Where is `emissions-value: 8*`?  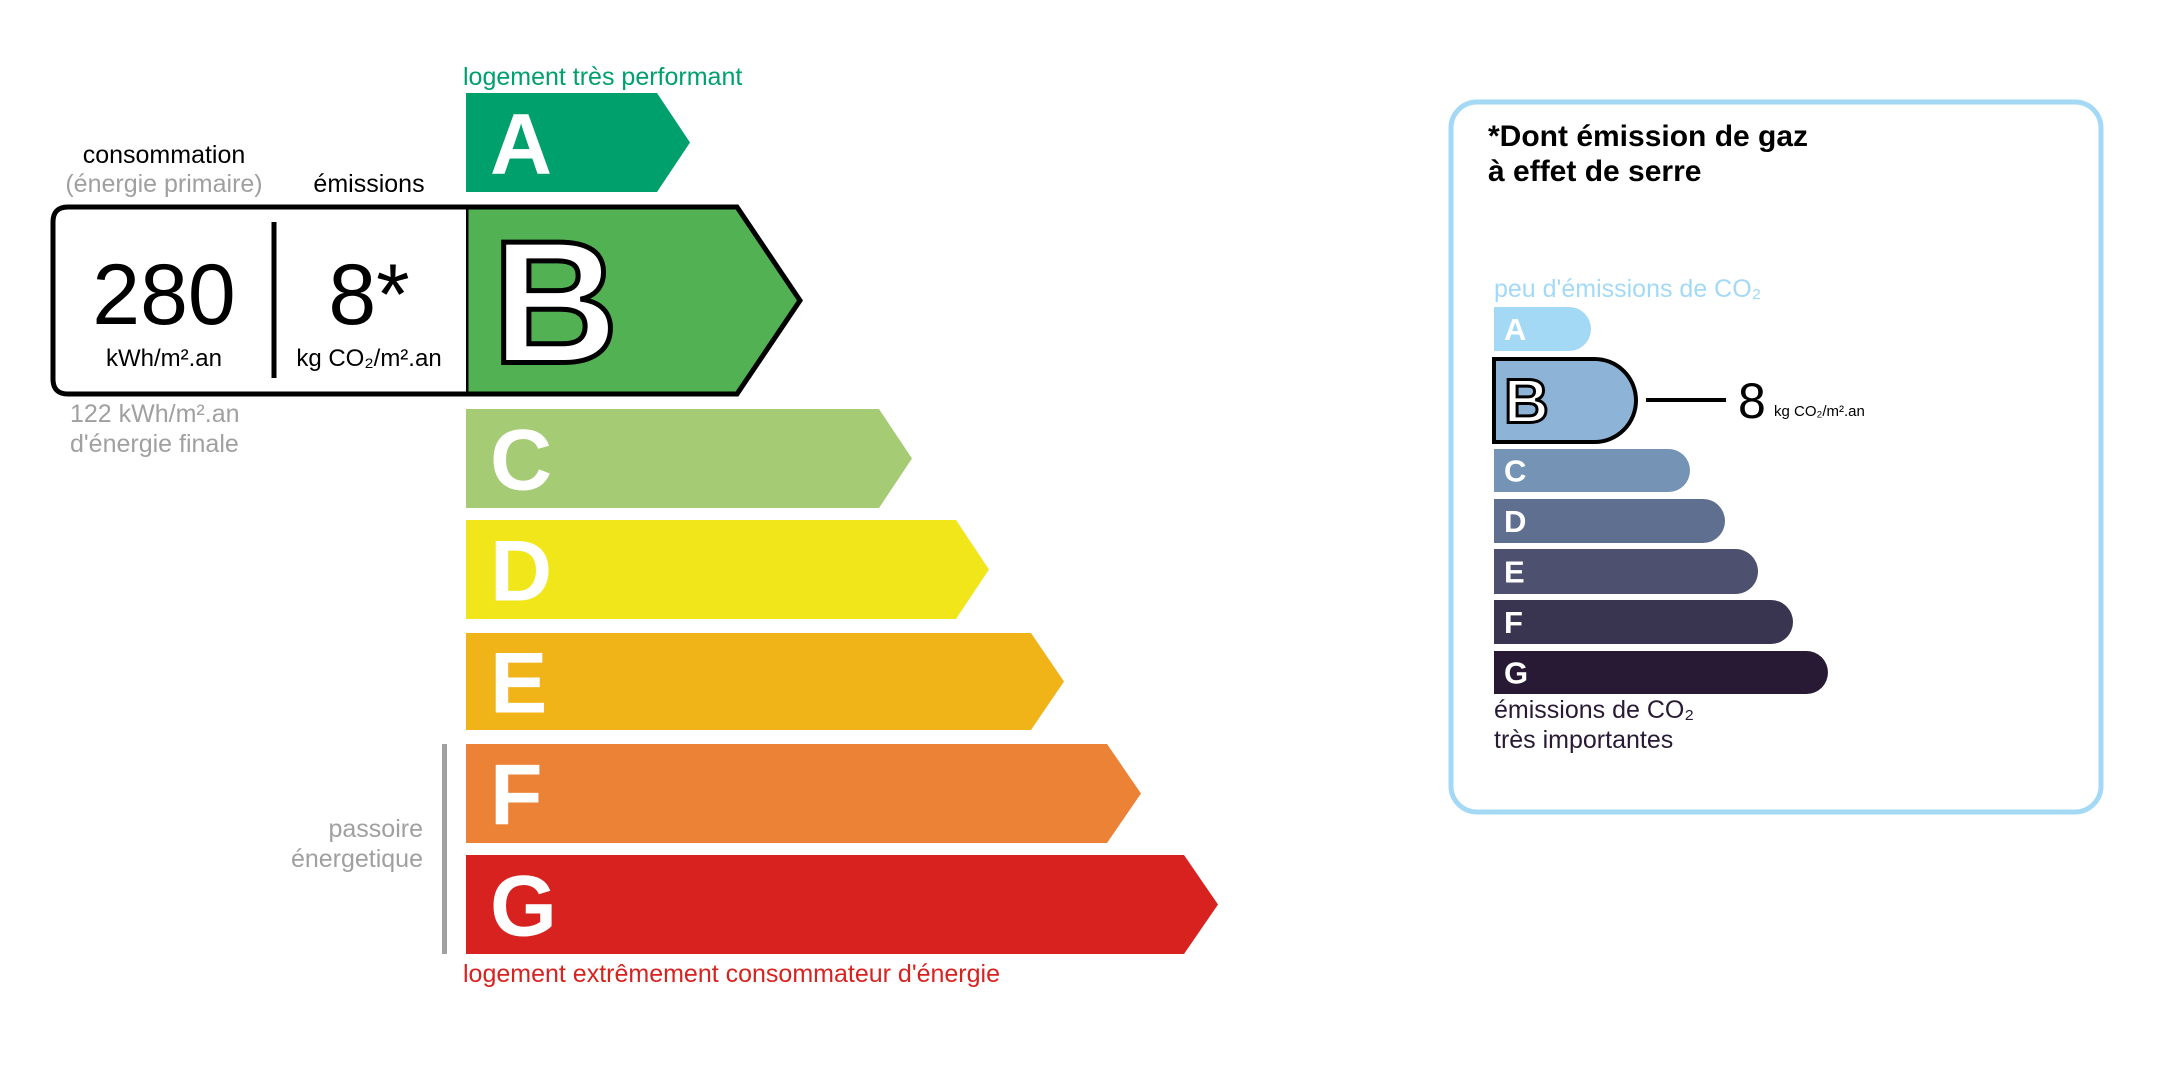
emissions-value: 8* is located at coordinates (368, 295).